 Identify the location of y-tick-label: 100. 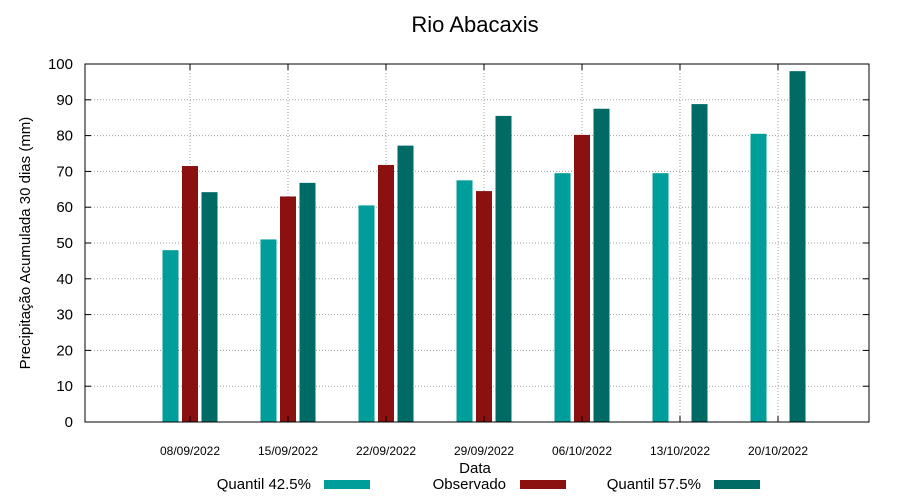
(60, 64).